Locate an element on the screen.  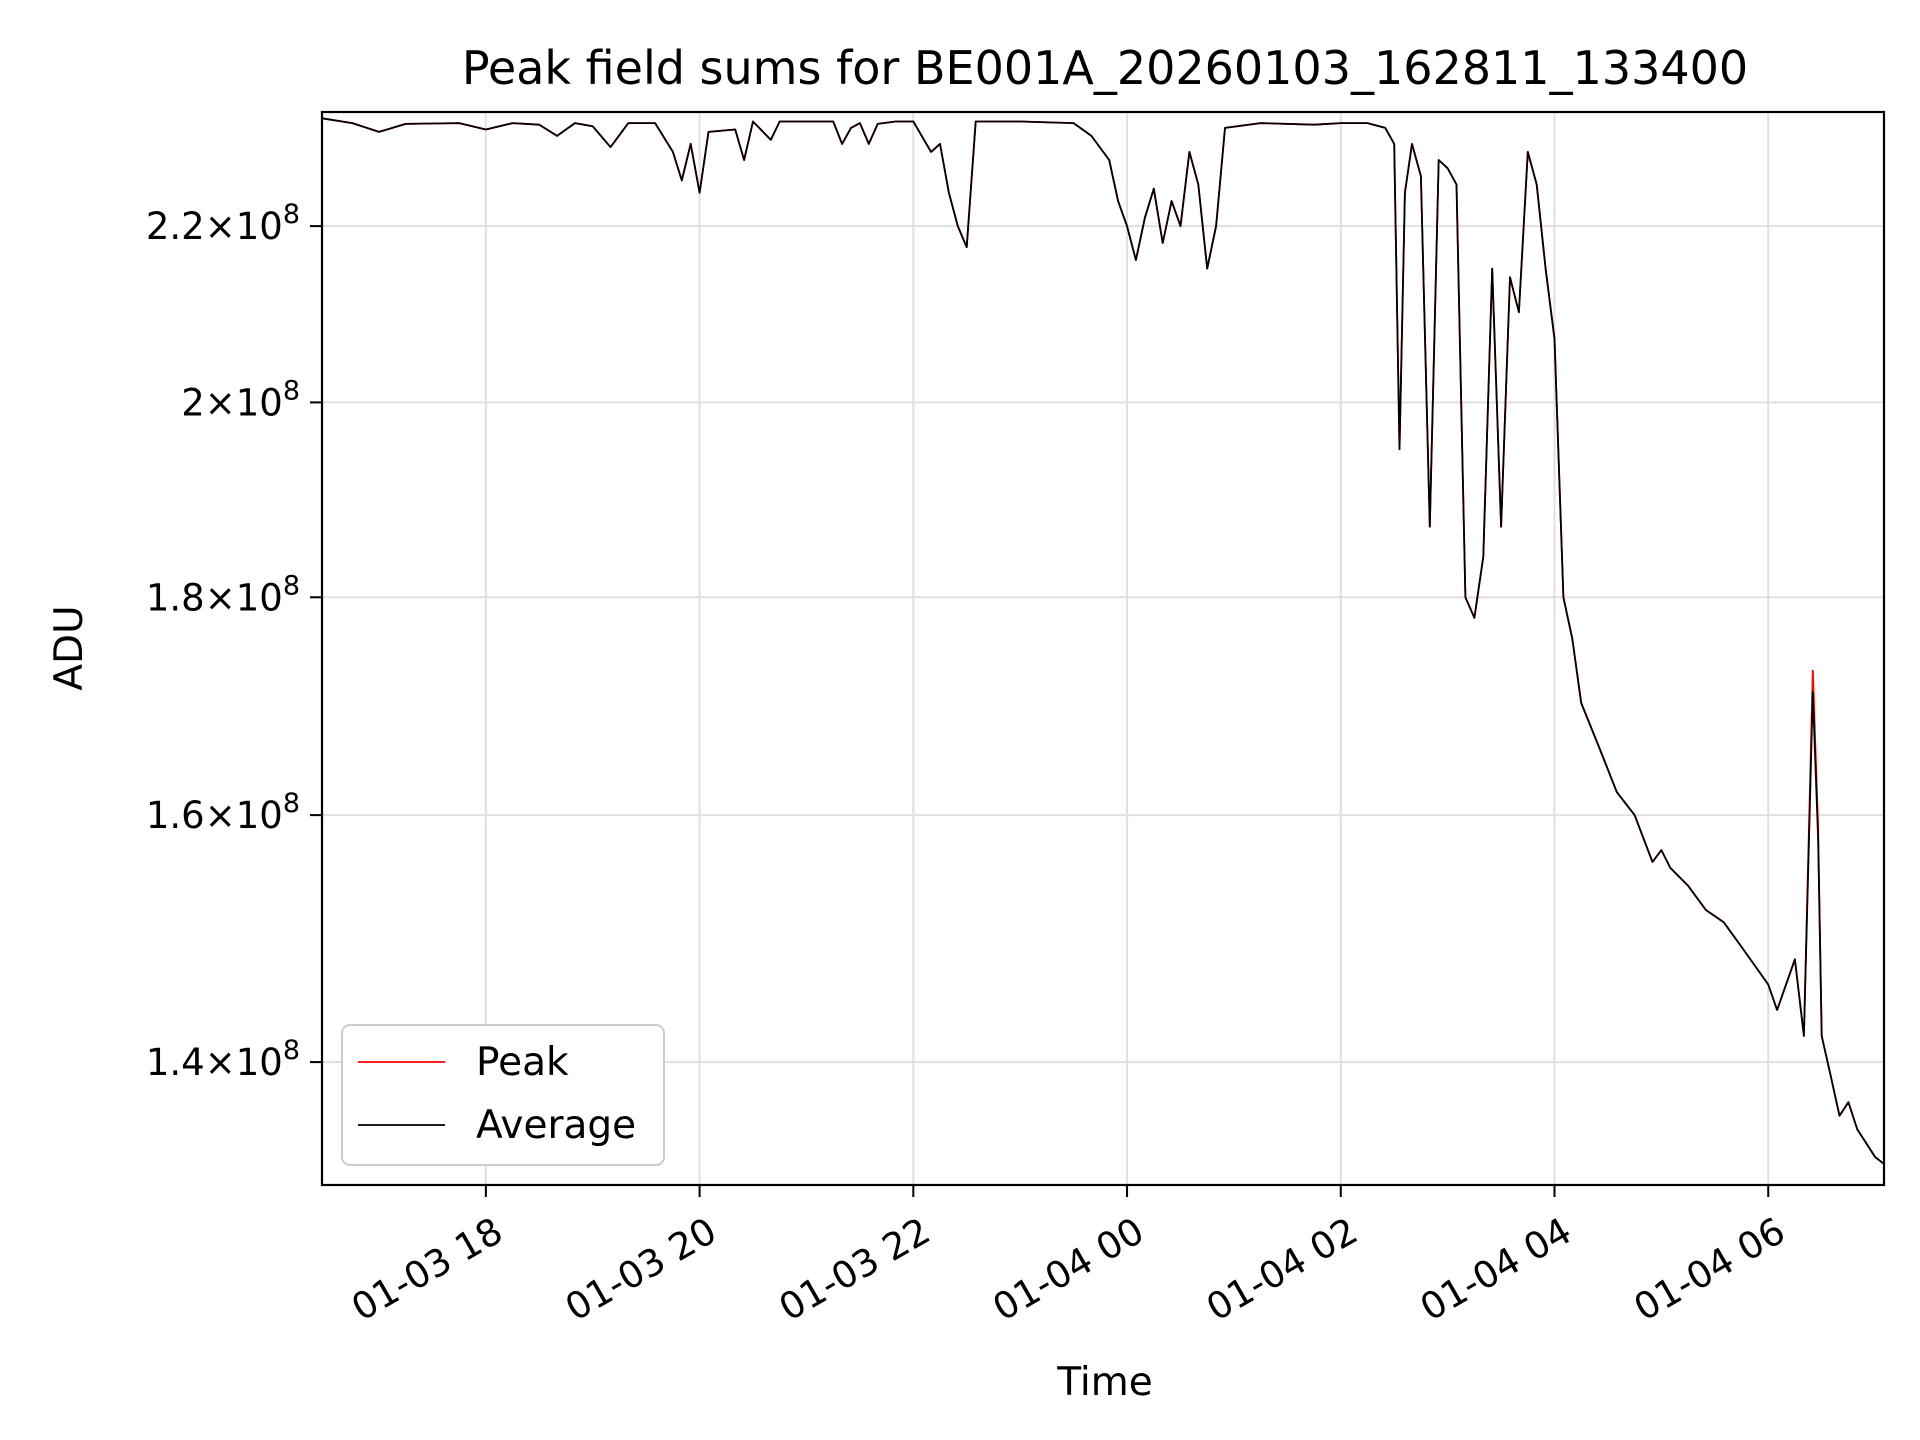
y-axis-label: ADU is located at coordinates (69, 647).